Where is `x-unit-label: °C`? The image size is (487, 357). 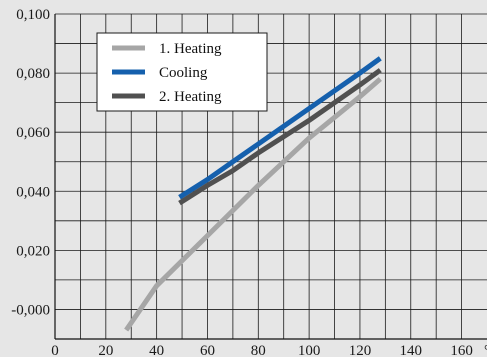
x-unit-label: °C is located at coordinates (485, 350).